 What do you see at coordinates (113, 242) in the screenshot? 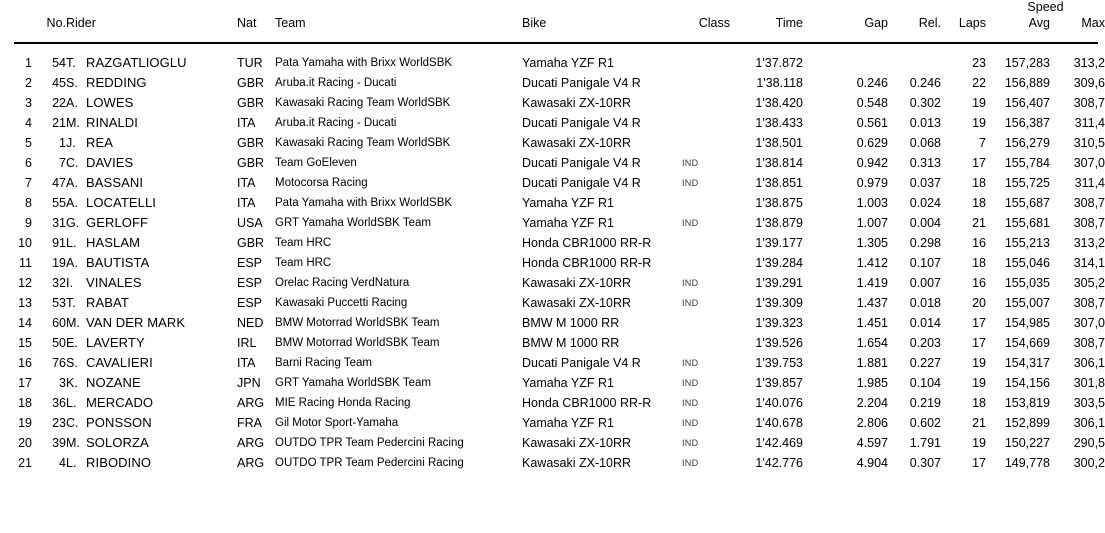
I see `rider-surname: HASLAM` at bounding box center [113, 242].